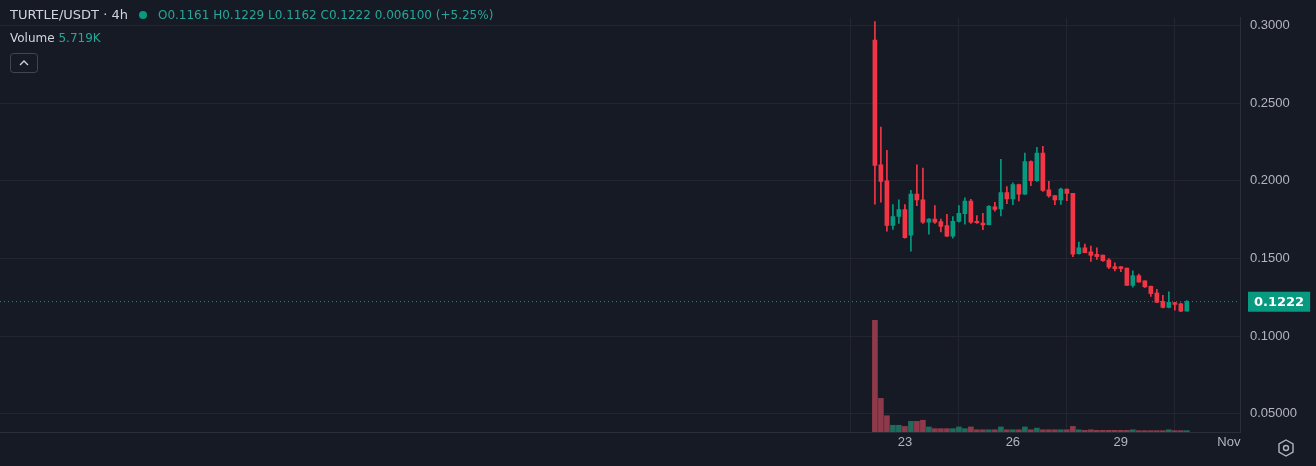 The image size is (1316, 466). What do you see at coordinates (79, 38) in the screenshot?
I see `annotation: 5.719K` at bounding box center [79, 38].